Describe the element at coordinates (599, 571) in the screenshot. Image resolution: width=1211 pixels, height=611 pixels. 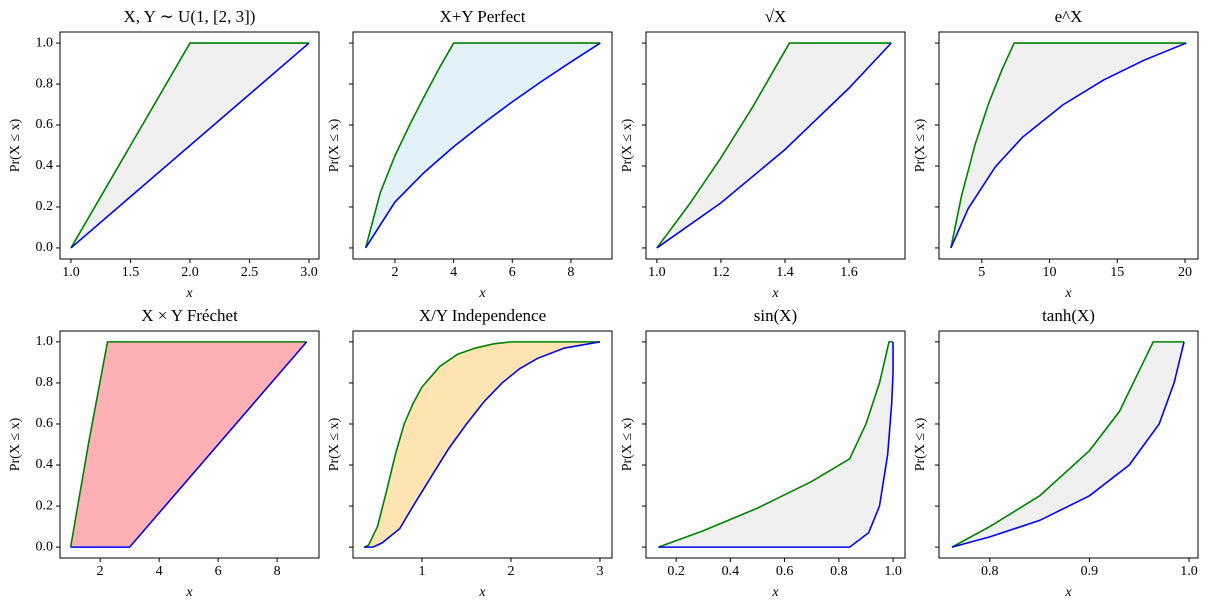
I see `x-tick-label: 3` at that location.